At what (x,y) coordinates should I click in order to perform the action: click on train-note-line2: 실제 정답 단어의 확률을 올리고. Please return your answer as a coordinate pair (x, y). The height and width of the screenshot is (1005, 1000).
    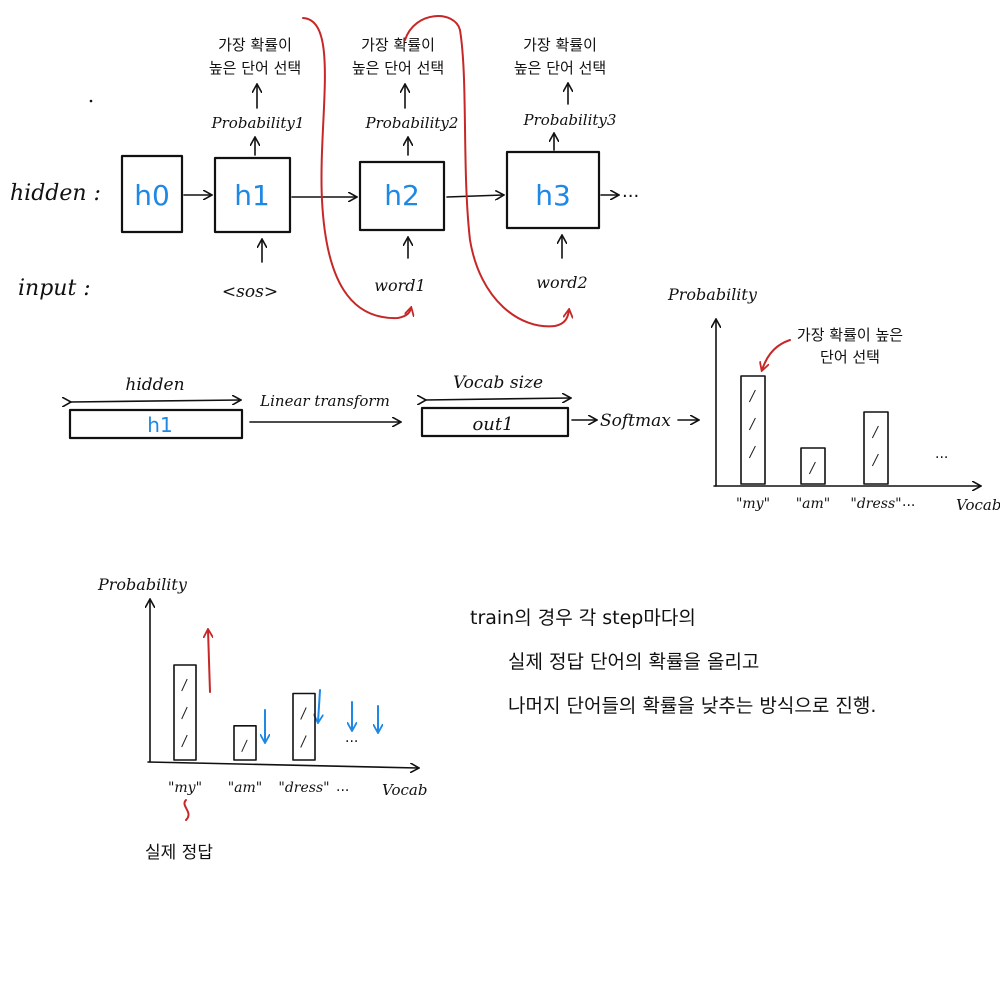
    Looking at the image, I should click on (633, 662).